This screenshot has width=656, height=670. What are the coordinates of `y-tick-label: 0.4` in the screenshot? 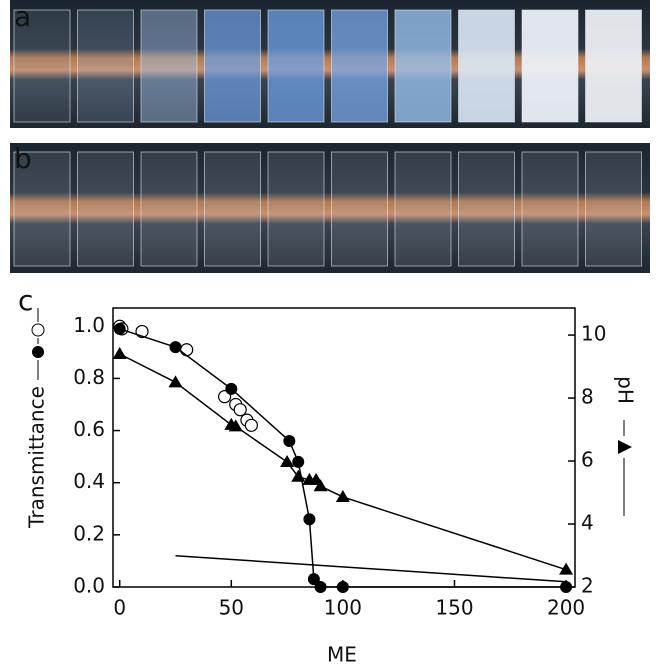 It's located at (89, 481).